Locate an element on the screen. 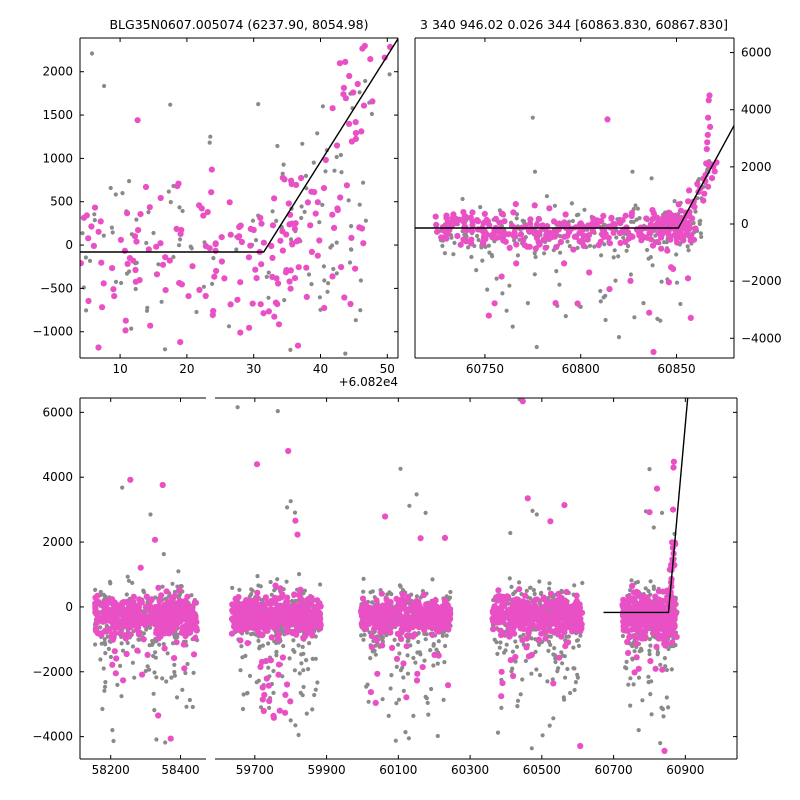 The image size is (800, 800). scatter-pink-outliers is located at coordinates (267, 209).